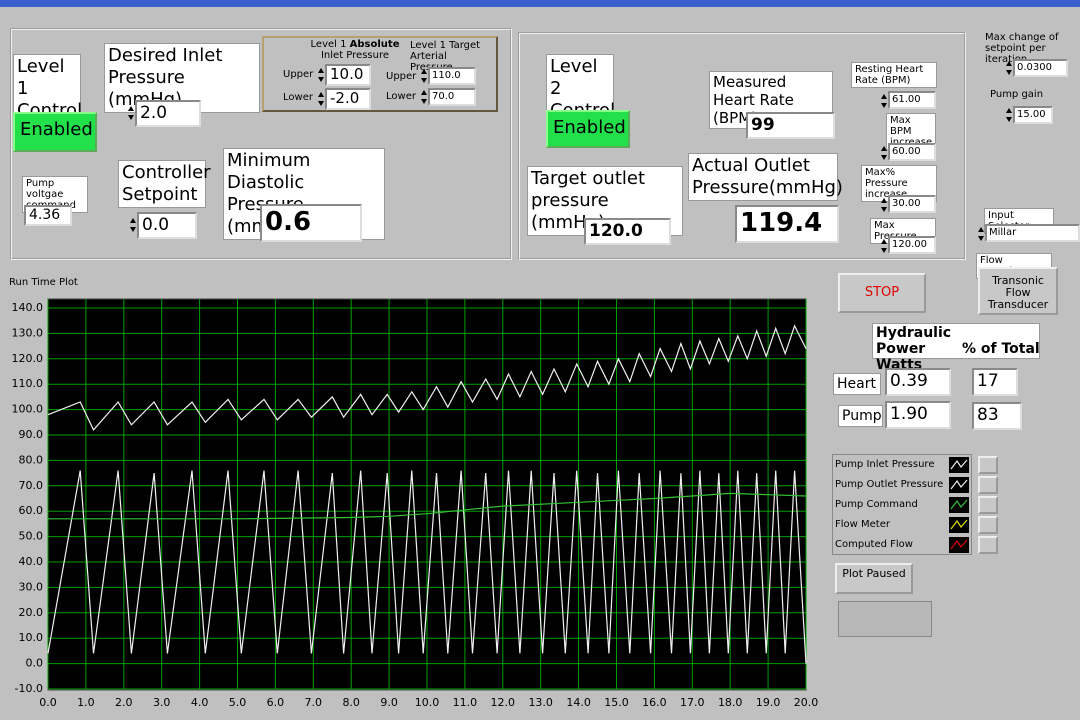 The width and height of the screenshot is (1080, 720). What do you see at coordinates (31, 612) in the screenshot?
I see `y-tick-label: 20.0` at bounding box center [31, 612].